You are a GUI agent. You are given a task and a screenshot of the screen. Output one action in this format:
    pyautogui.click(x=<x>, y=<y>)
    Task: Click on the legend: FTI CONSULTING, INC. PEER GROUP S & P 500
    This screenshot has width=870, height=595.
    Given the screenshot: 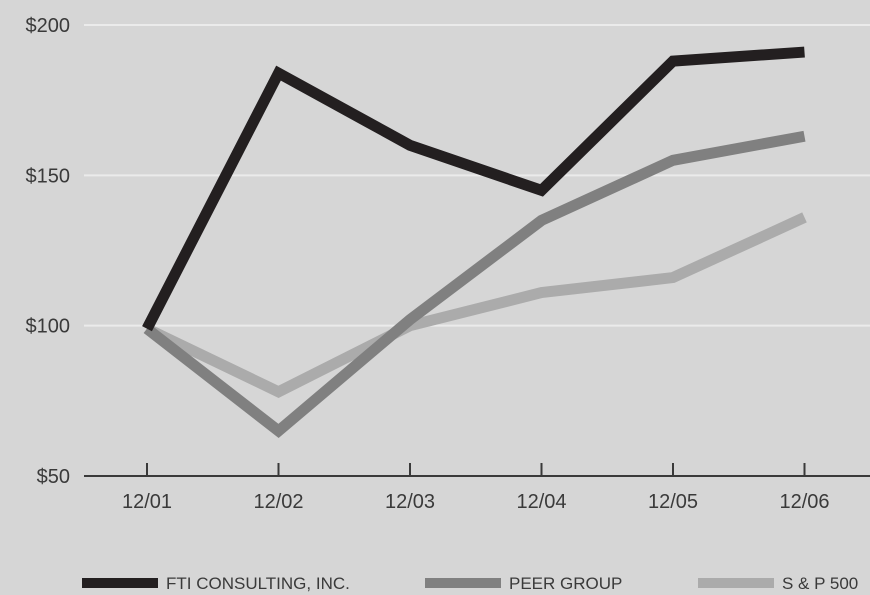 What is the action you would take?
    pyautogui.click(x=470, y=583)
    